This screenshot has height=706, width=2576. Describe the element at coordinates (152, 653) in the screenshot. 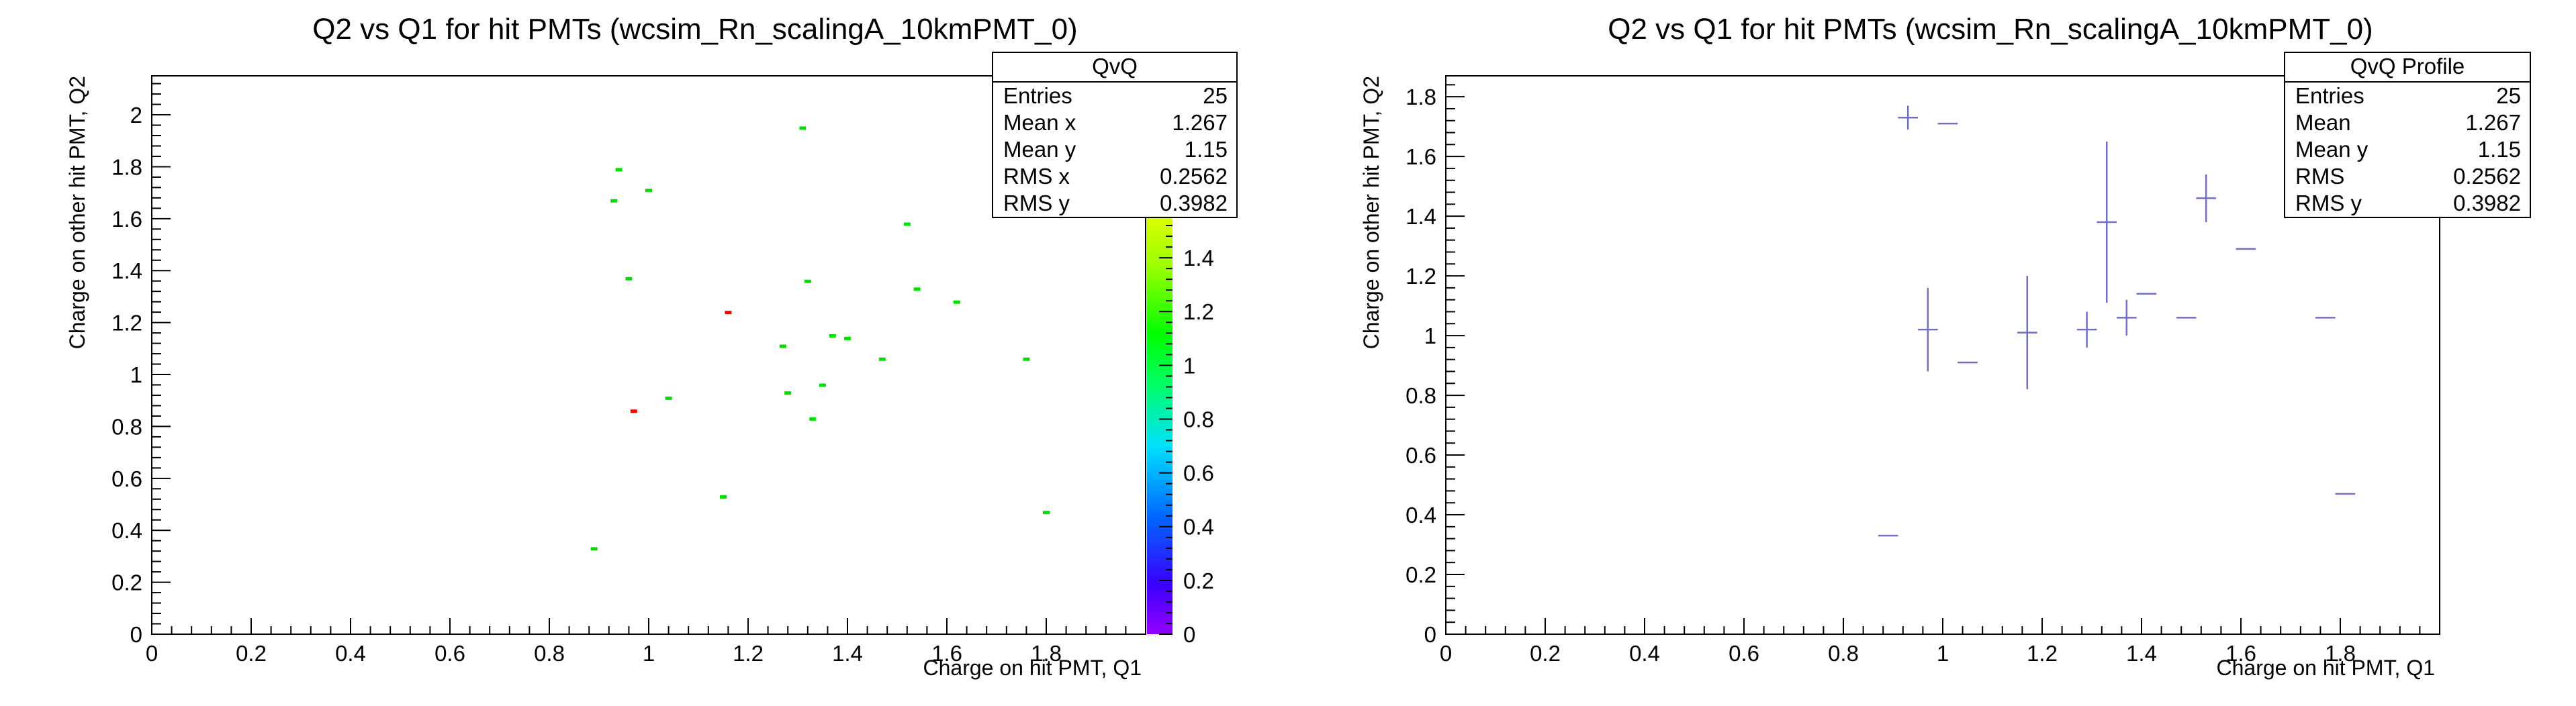

I see `left-x-tick-label: 0` at that location.